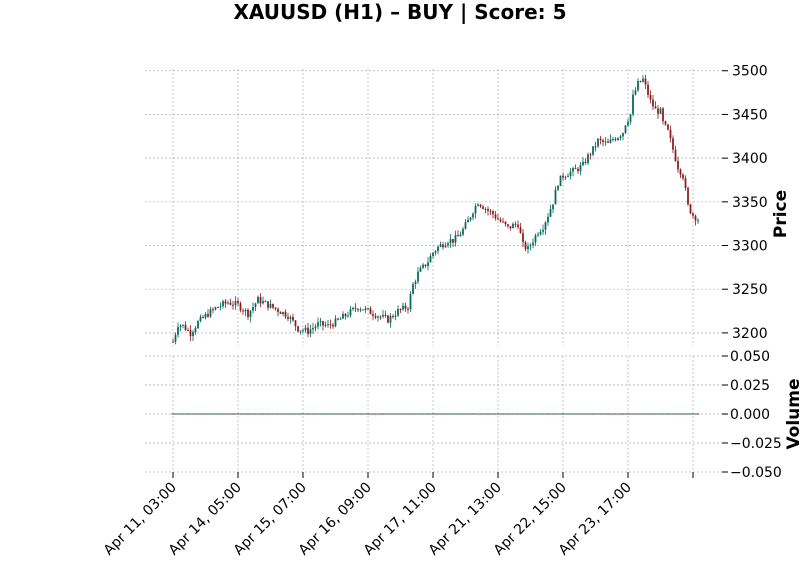 The width and height of the screenshot is (800, 575). Describe the element at coordinates (756, 473) in the screenshot. I see `volume-tick-label: −0.050` at that location.